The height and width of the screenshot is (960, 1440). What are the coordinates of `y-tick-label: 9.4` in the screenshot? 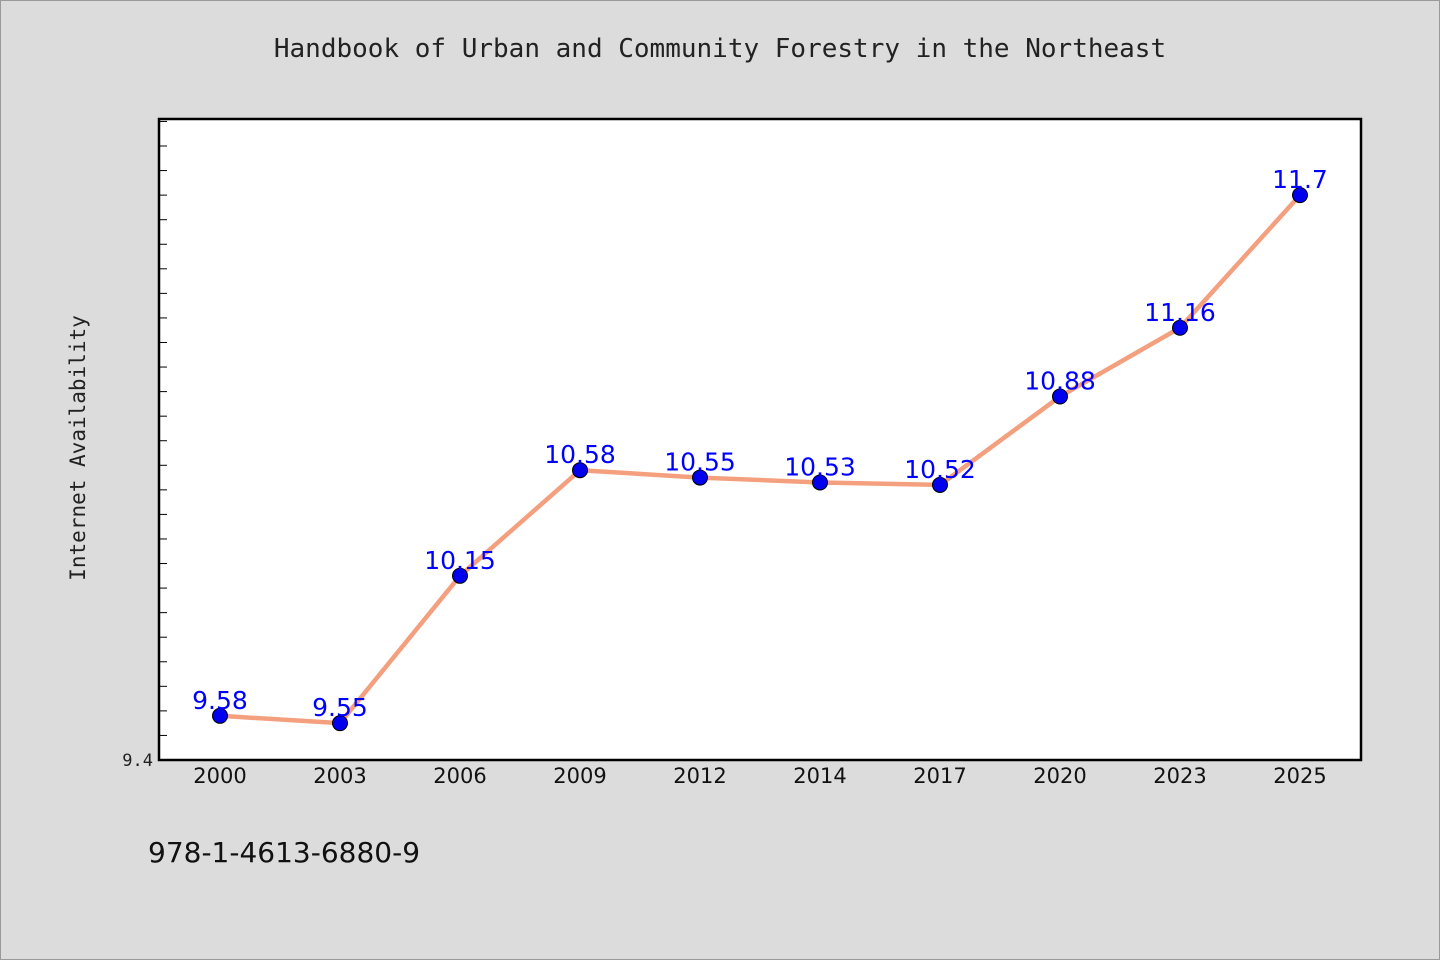 It's located at (137, 761).